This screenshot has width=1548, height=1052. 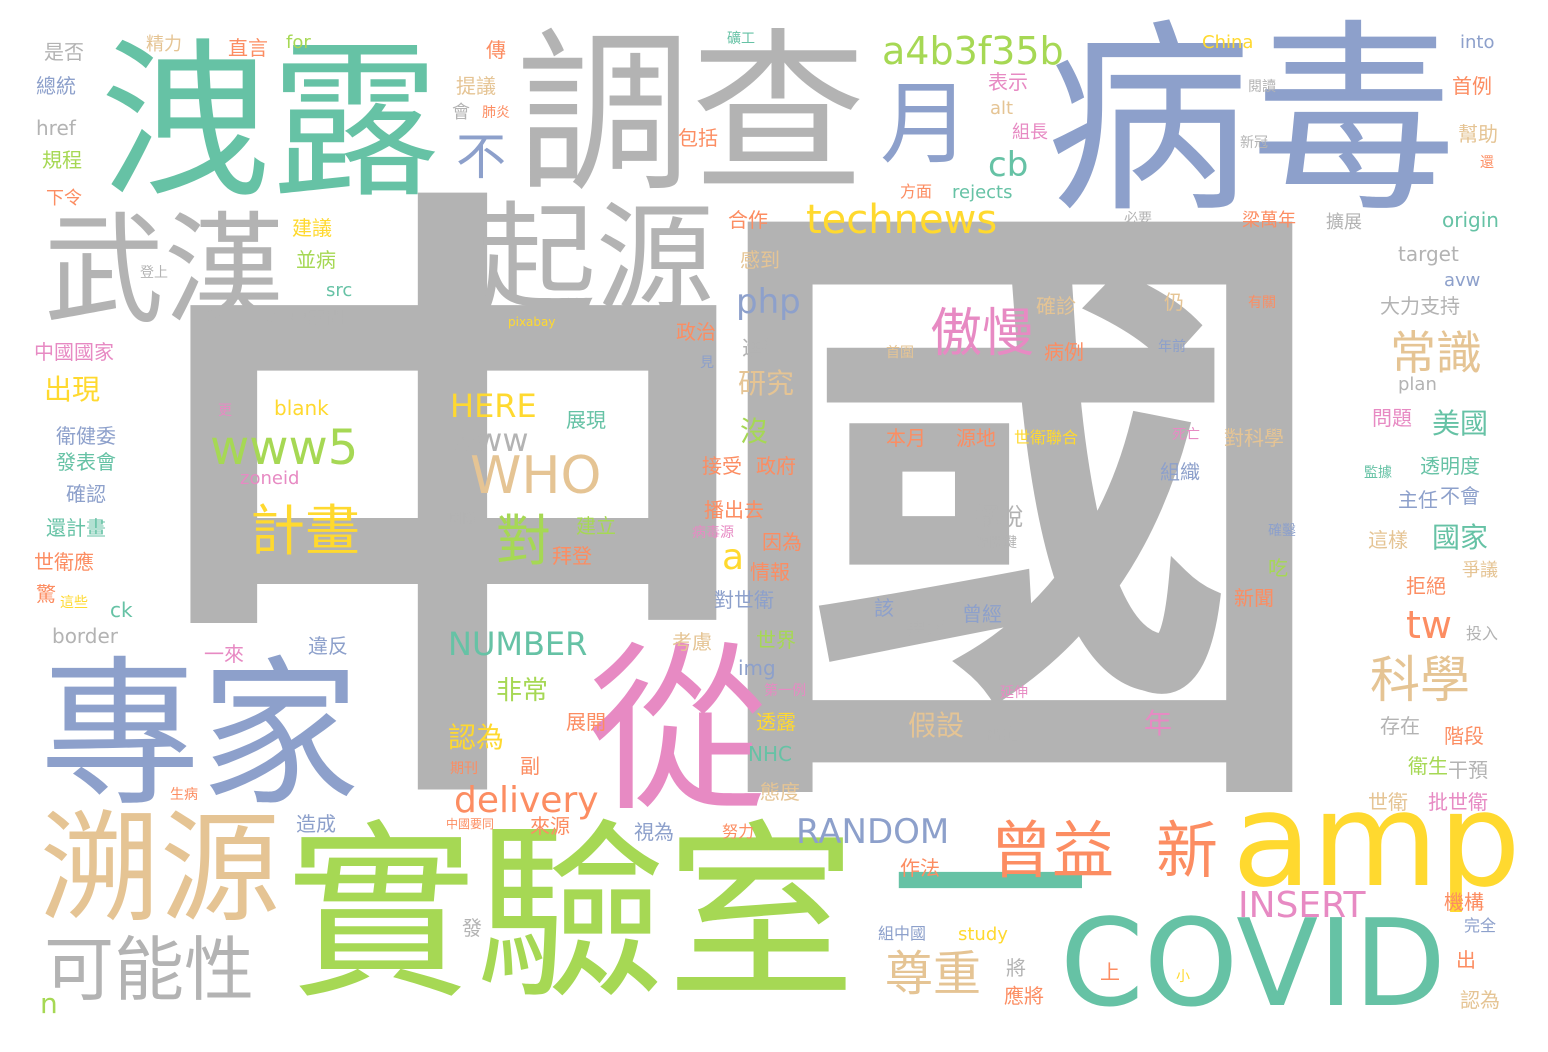 What do you see at coordinates (1253, 964) in the screenshot?
I see `cloud-word: COVID` at bounding box center [1253, 964].